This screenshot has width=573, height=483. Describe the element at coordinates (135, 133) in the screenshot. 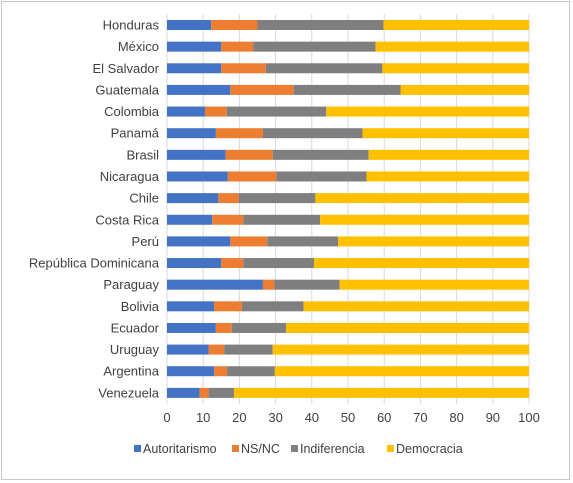

I see `category-label: Panamá` at that location.